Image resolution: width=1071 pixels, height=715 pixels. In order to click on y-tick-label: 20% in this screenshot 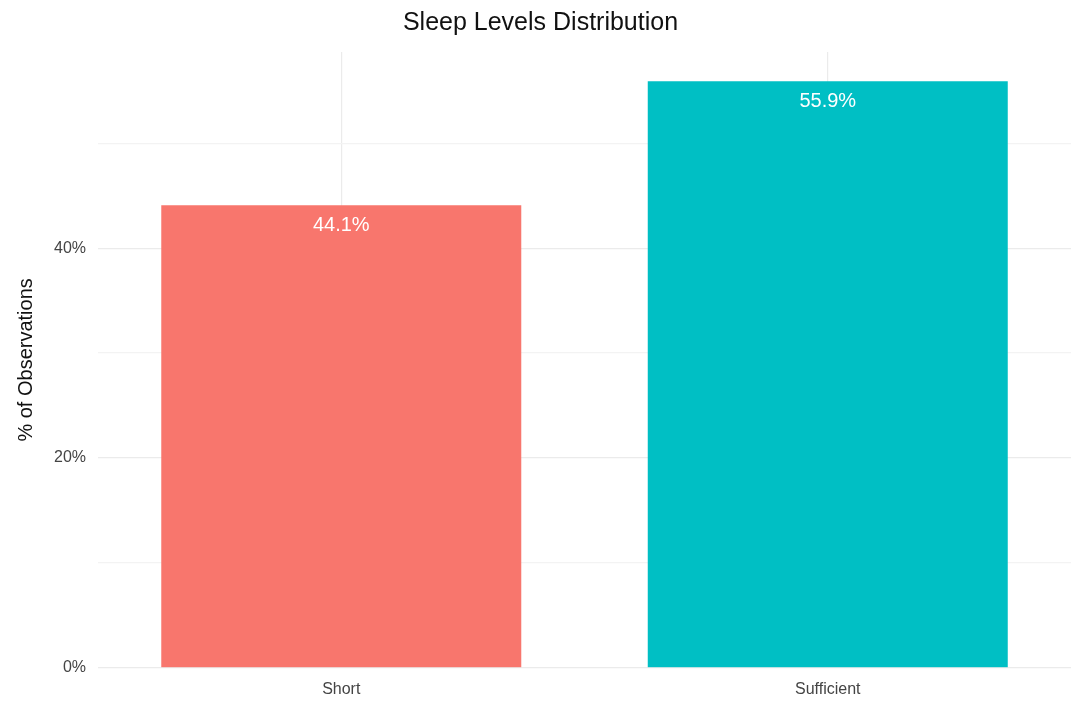, I will do `click(70, 457)`.